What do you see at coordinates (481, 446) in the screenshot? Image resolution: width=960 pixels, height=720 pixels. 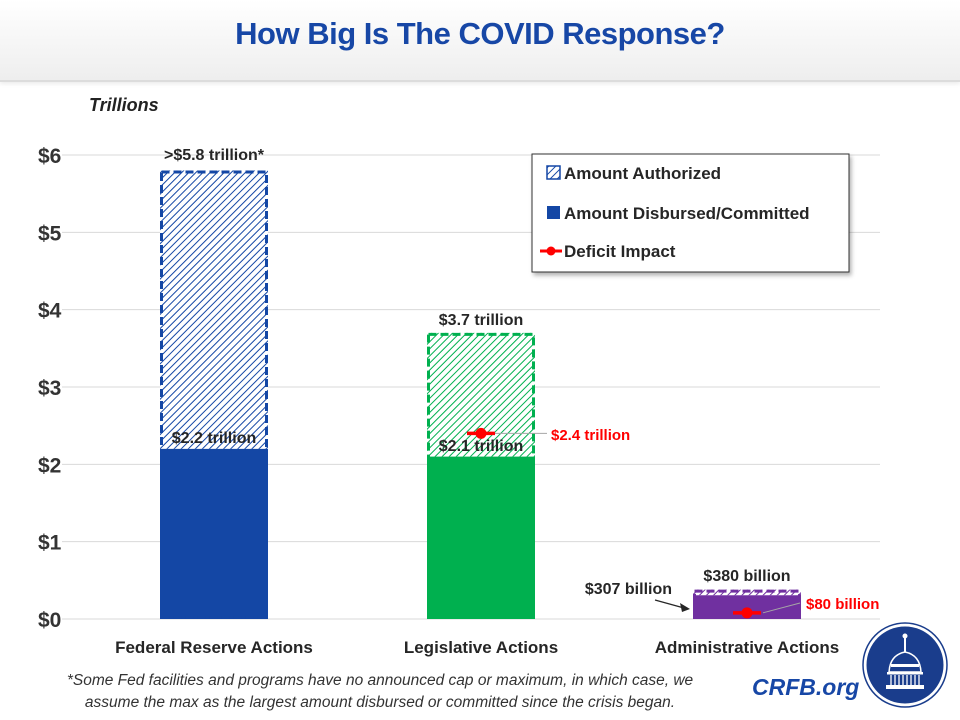 I see `data-label-disbursed: $2.1 trillion` at bounding box center [481, 446].